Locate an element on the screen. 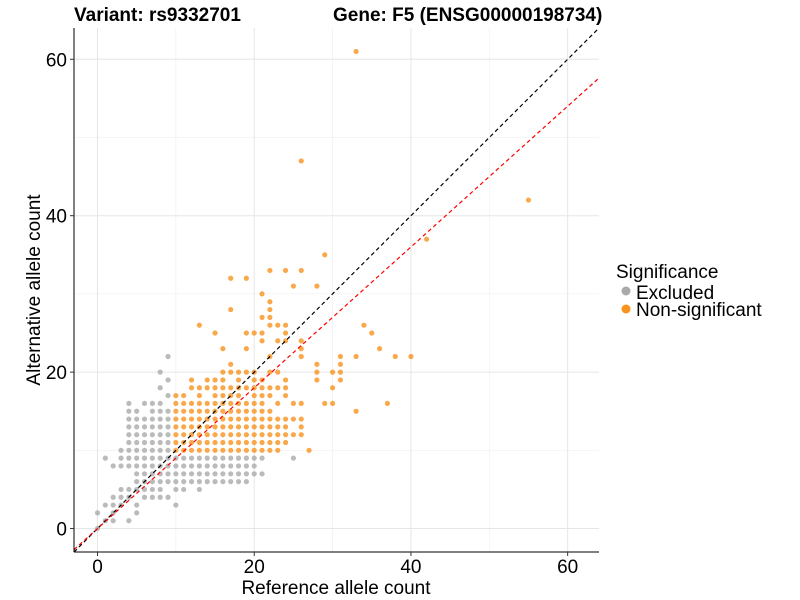  chart-title-gene: Gene: F5 (ENSG00000198734) is located at coordinates (467, 15).